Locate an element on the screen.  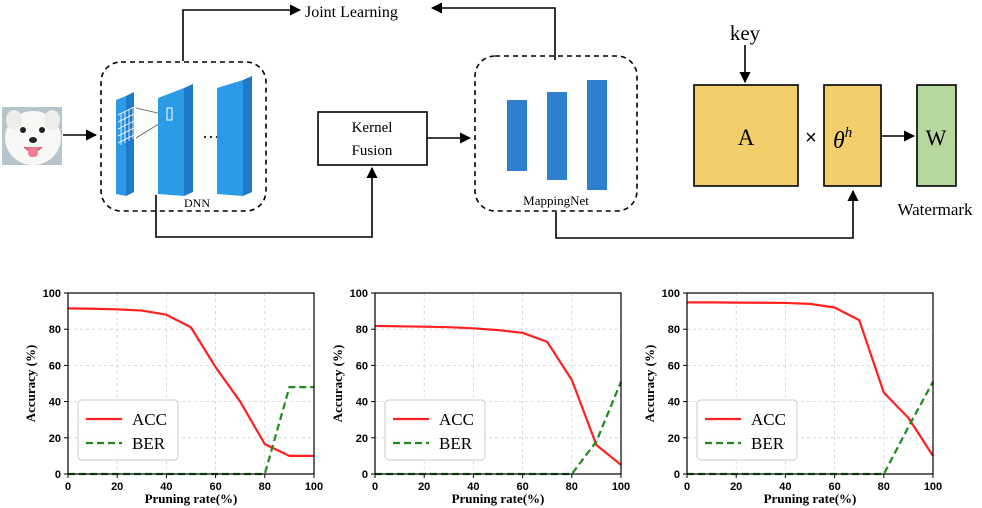
dog-input-image is located at coordinates (32, 136).